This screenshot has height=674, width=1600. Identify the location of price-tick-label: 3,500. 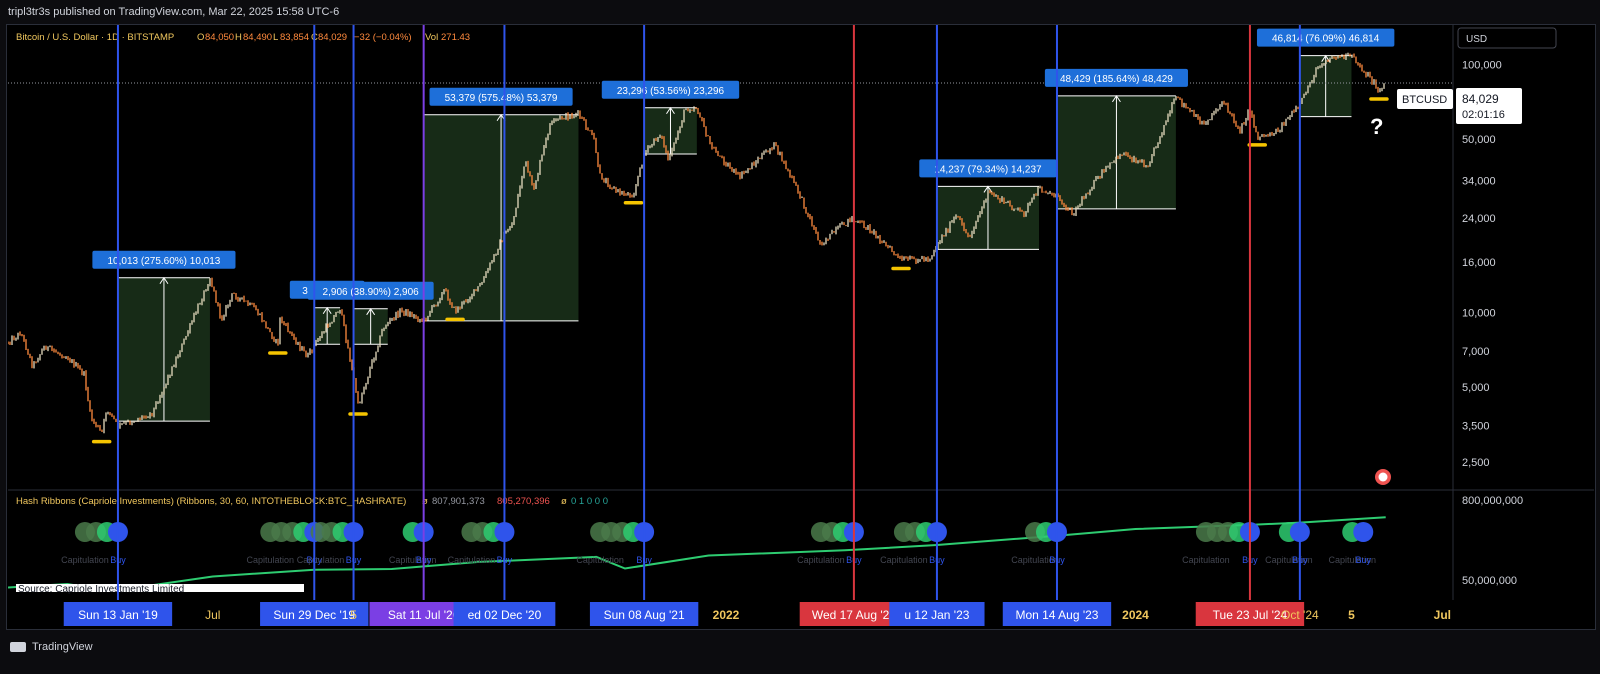
(1476, 427).